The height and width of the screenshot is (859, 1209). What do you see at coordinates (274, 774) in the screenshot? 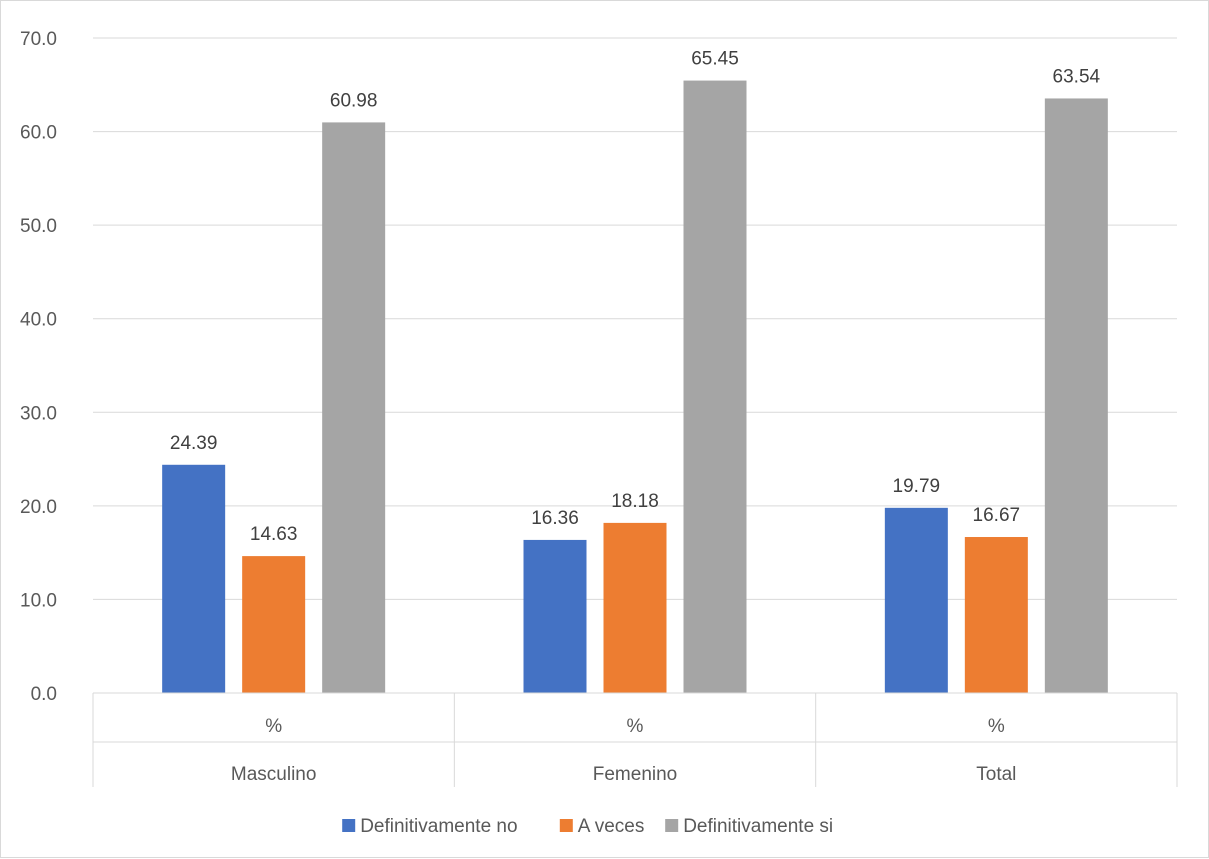
I see `x-category-label: Masculino` at bounding box center [274, 774].